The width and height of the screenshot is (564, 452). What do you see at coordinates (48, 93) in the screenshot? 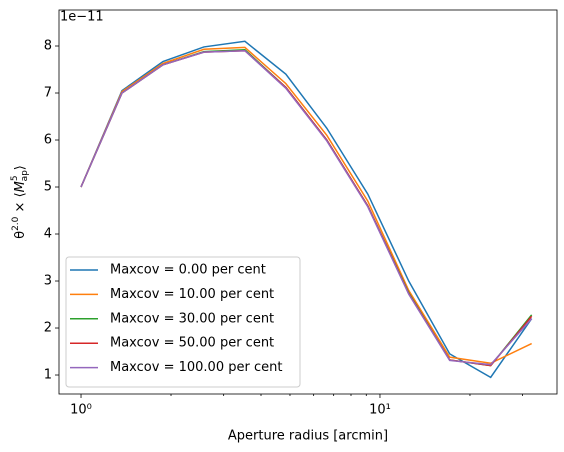
I see `y-tick-label: 7` at bounding box center [48, 93].